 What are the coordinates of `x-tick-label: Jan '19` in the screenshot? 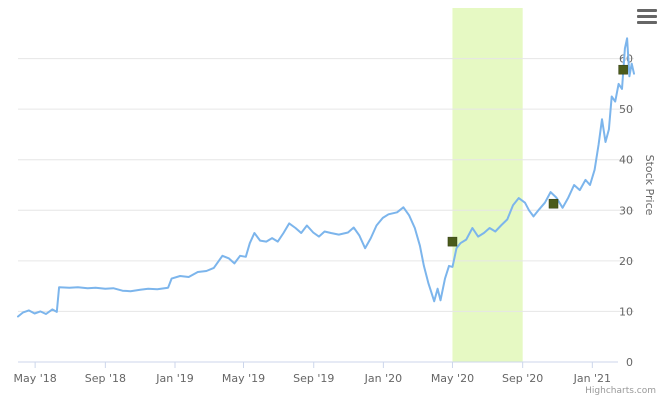 It's located at (174, 378).